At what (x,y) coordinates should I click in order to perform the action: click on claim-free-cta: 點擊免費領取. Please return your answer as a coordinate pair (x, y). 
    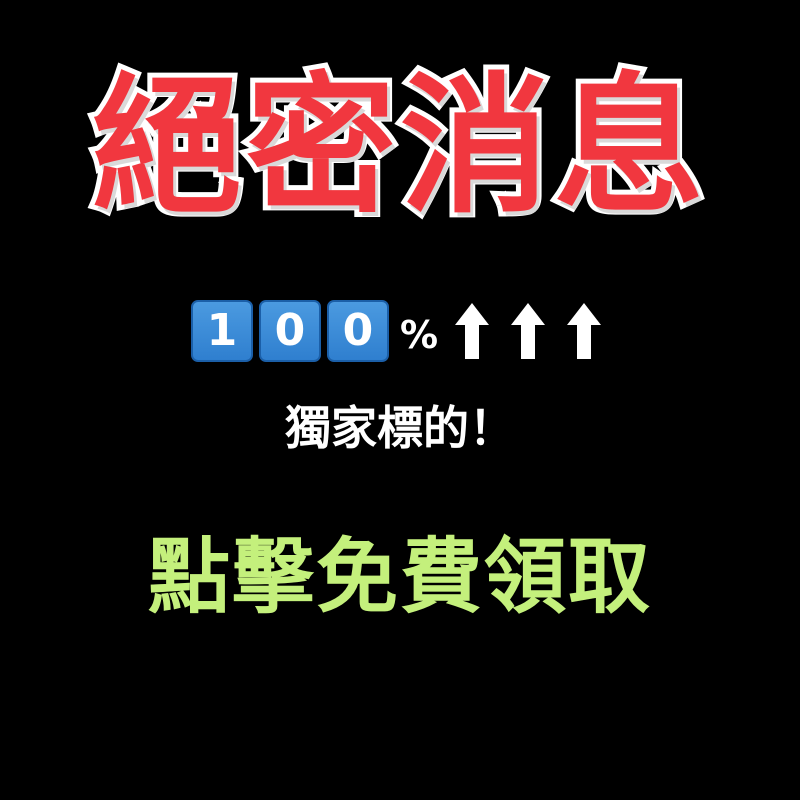
    Looking at the image, I should click on (399, 577).